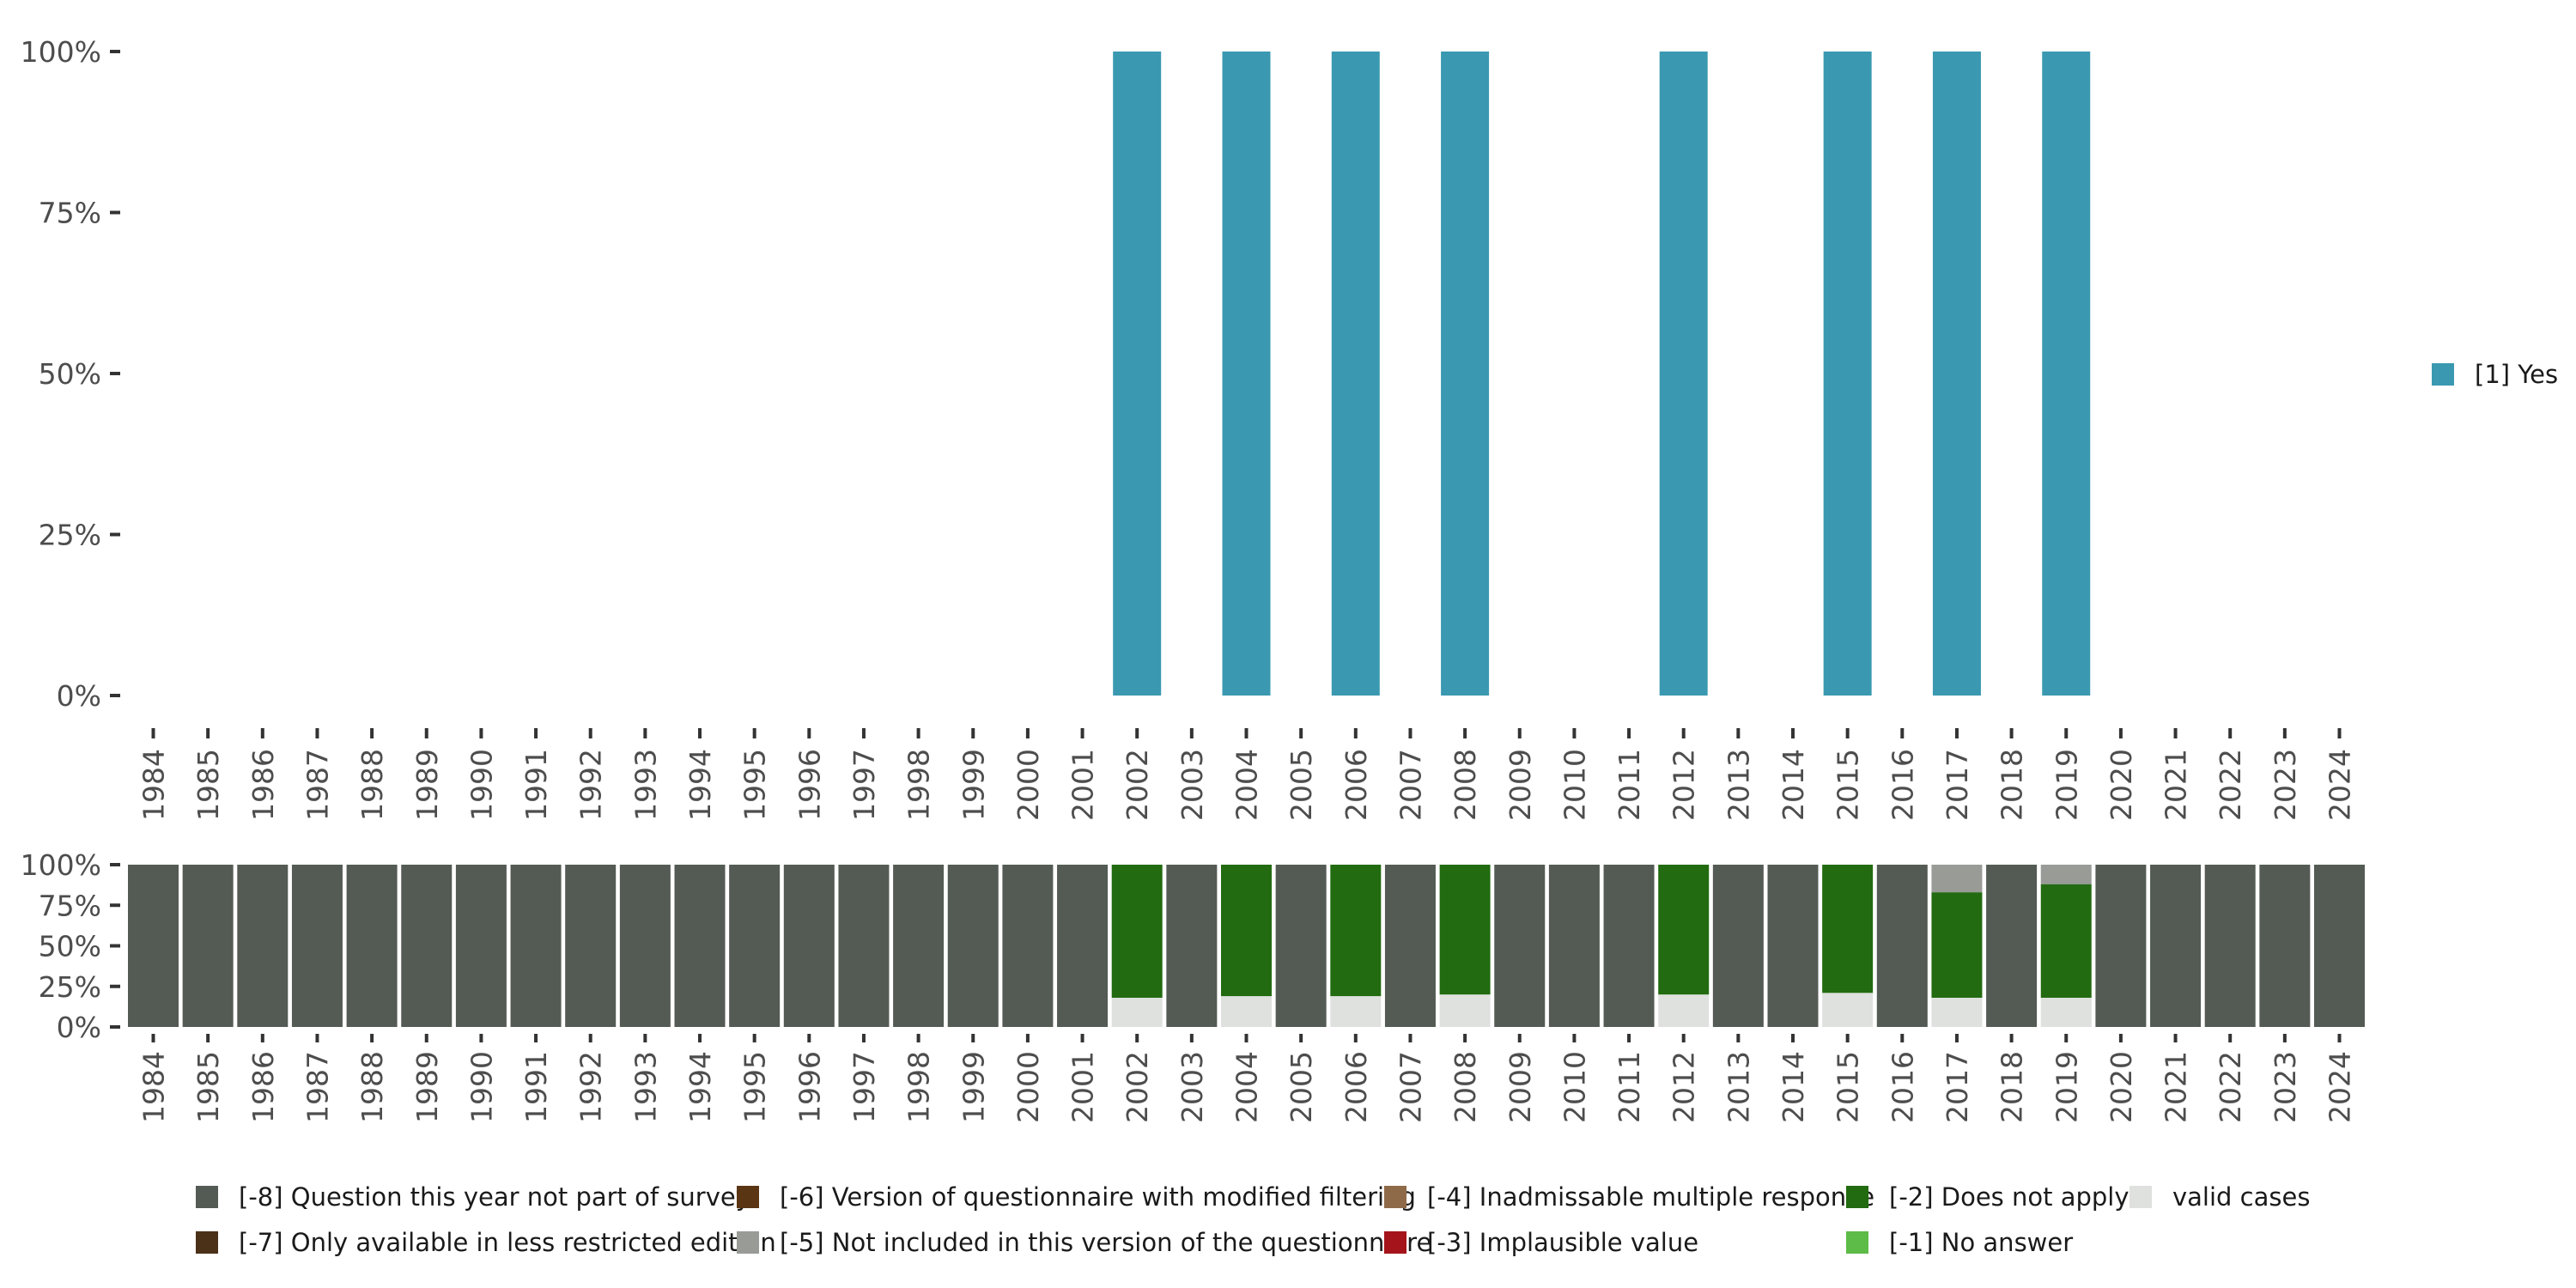 This screenshot has width=2576, height=1288. I want to click on stack-8-question-this-year-not-part-of-survey-2003, so click(1192, 946).